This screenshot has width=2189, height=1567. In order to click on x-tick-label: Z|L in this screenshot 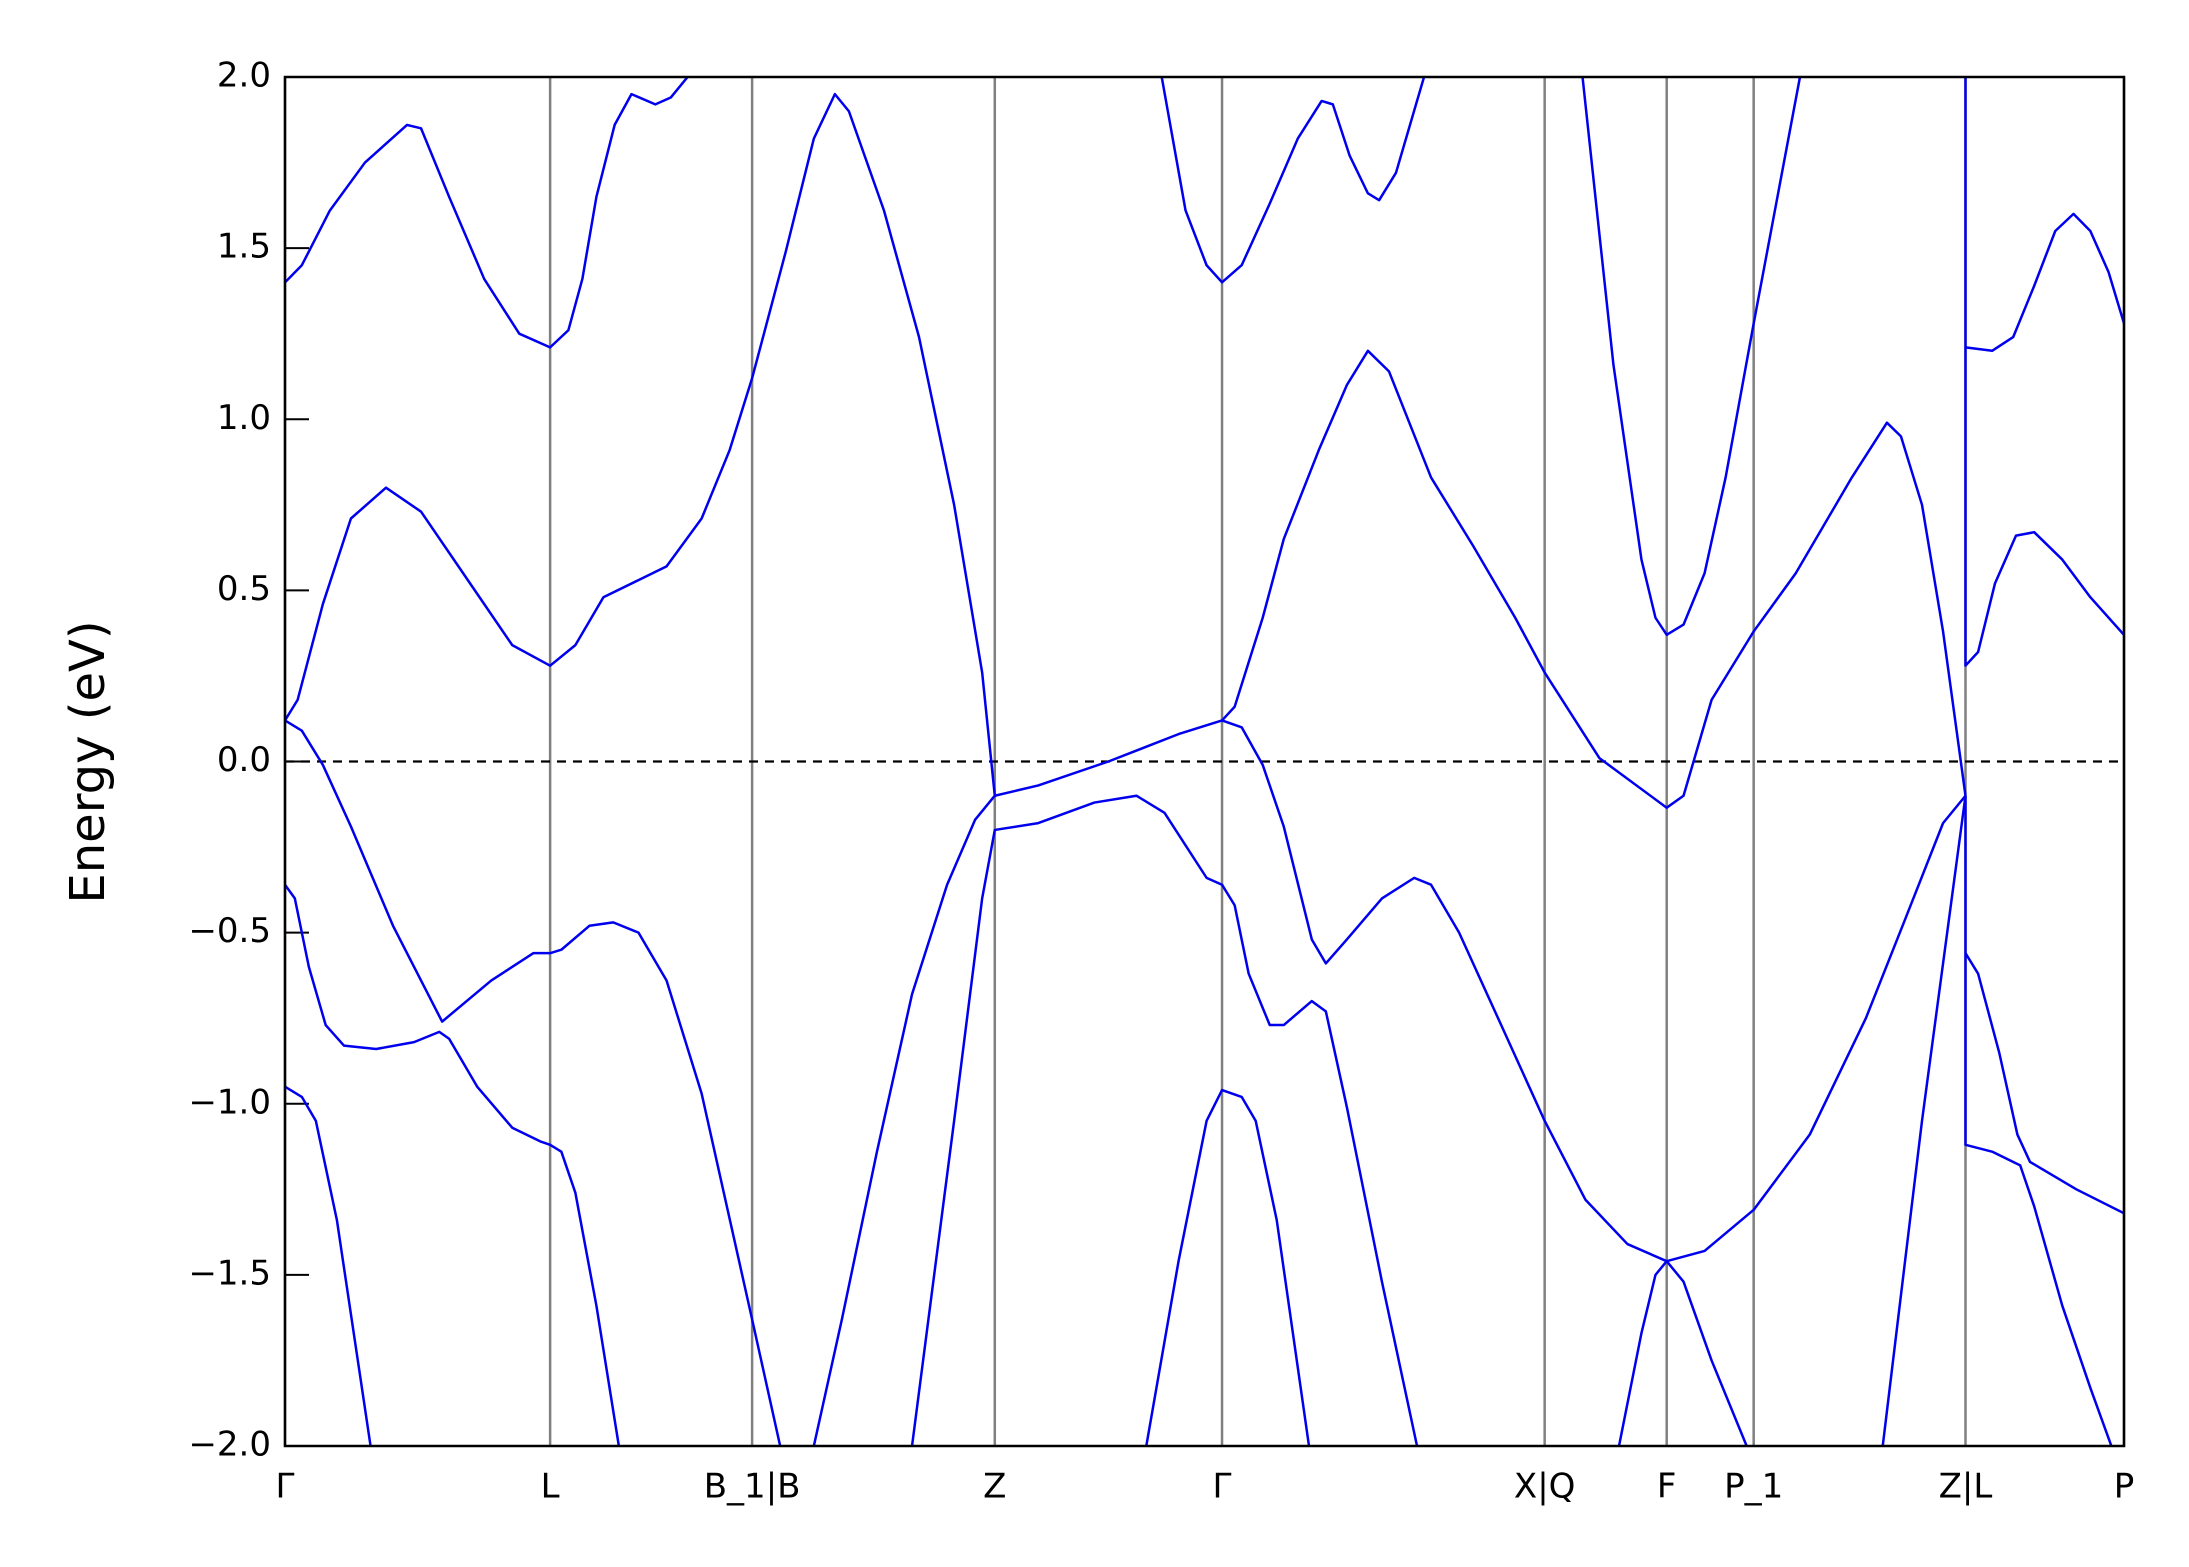, I will do `click(1966, 1487)`.